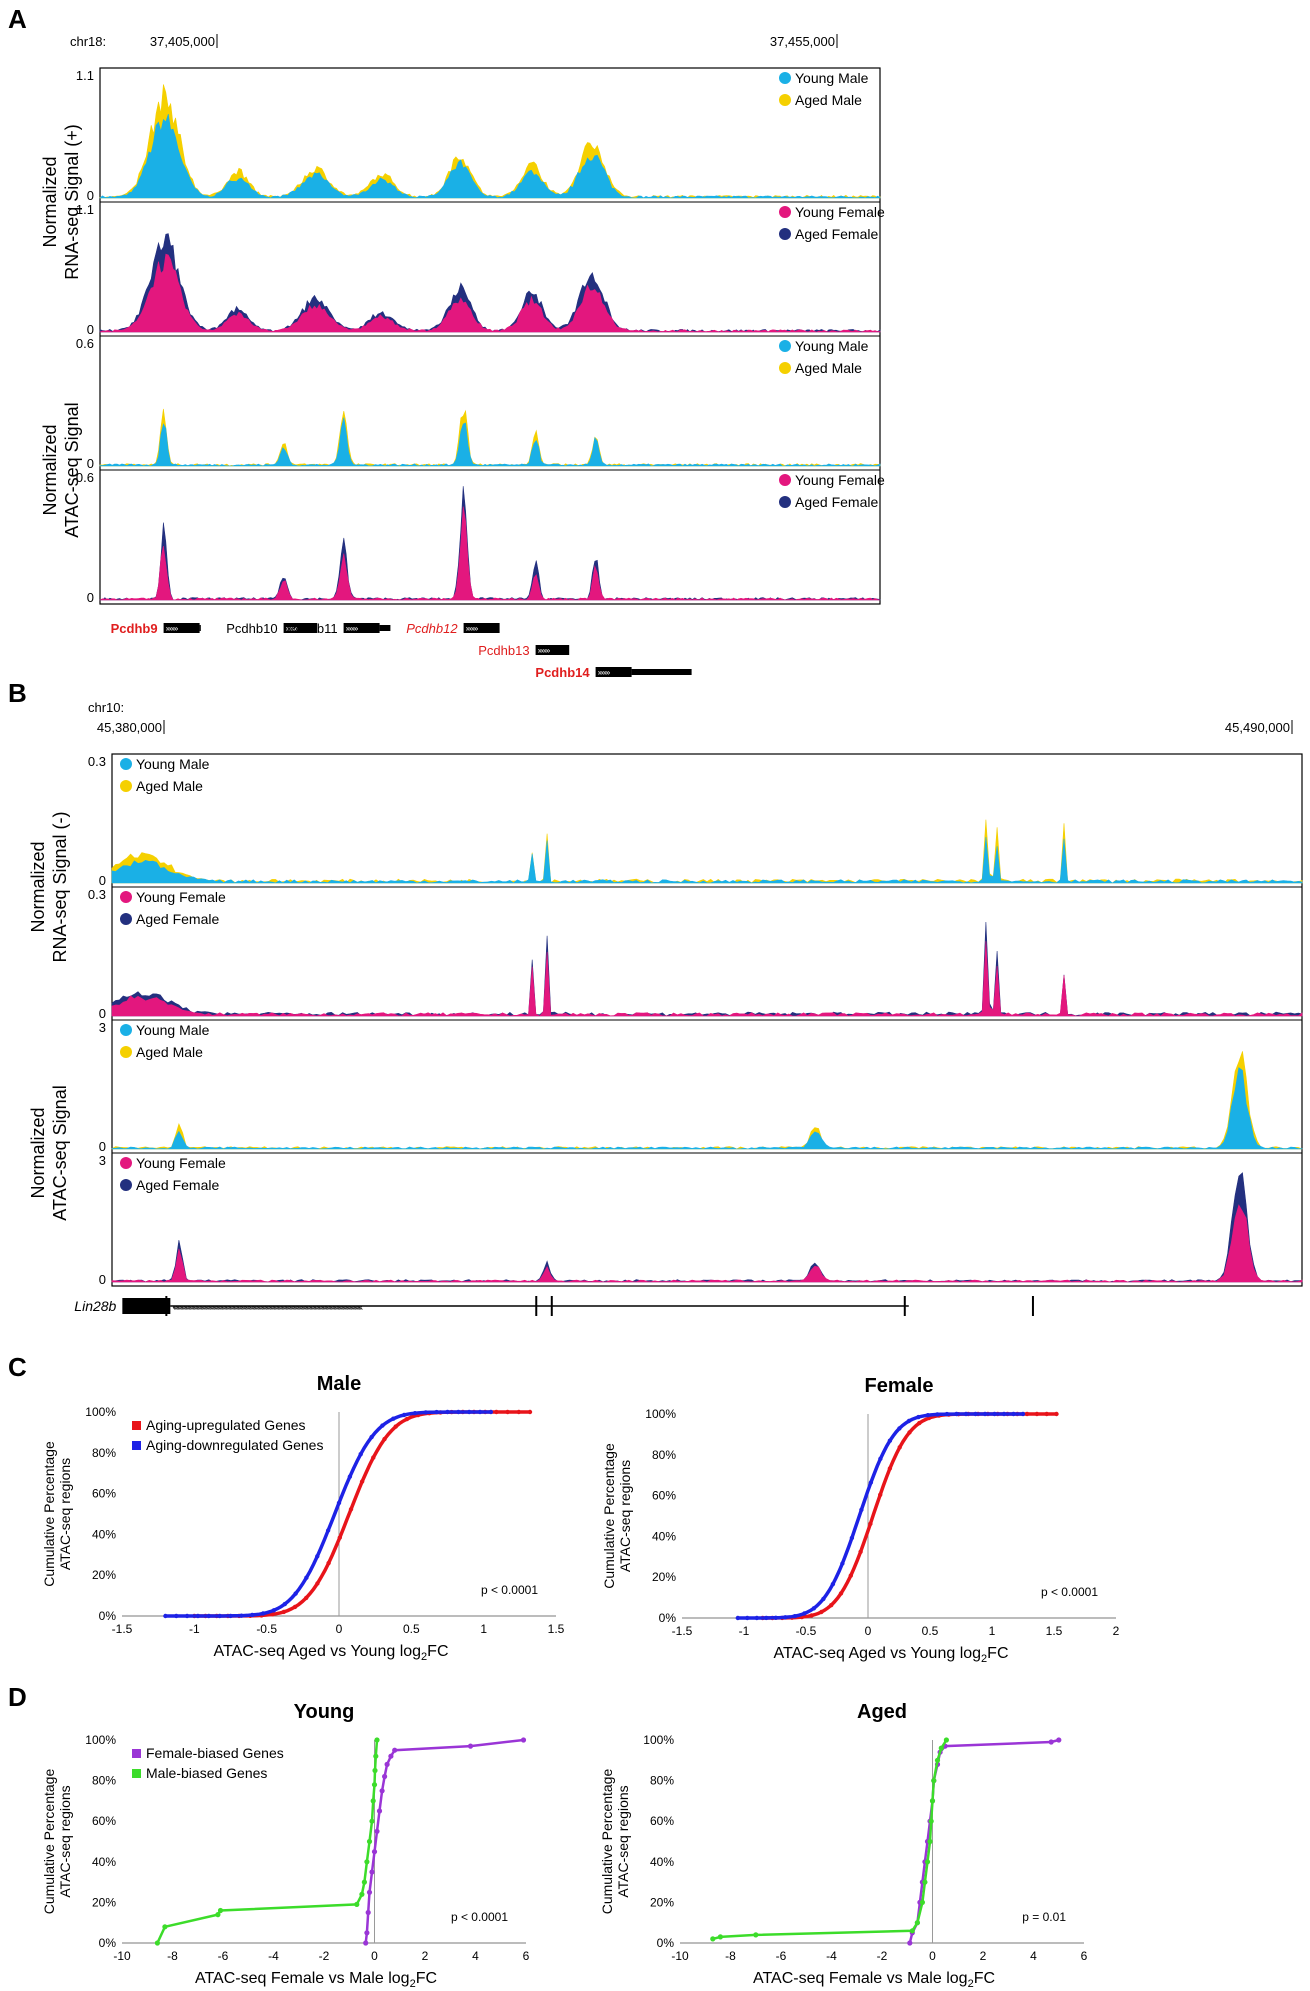  What do you see at coordinates (100, 1412) in the screenshot?
I see `y-tick-label: 100%` at bounding box center [100, 1412].